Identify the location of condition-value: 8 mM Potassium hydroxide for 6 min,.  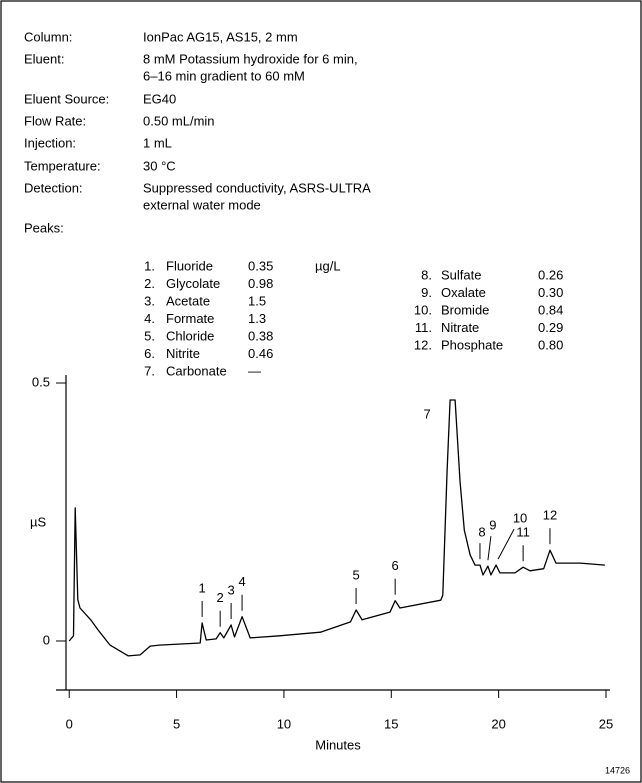
(250, 58).